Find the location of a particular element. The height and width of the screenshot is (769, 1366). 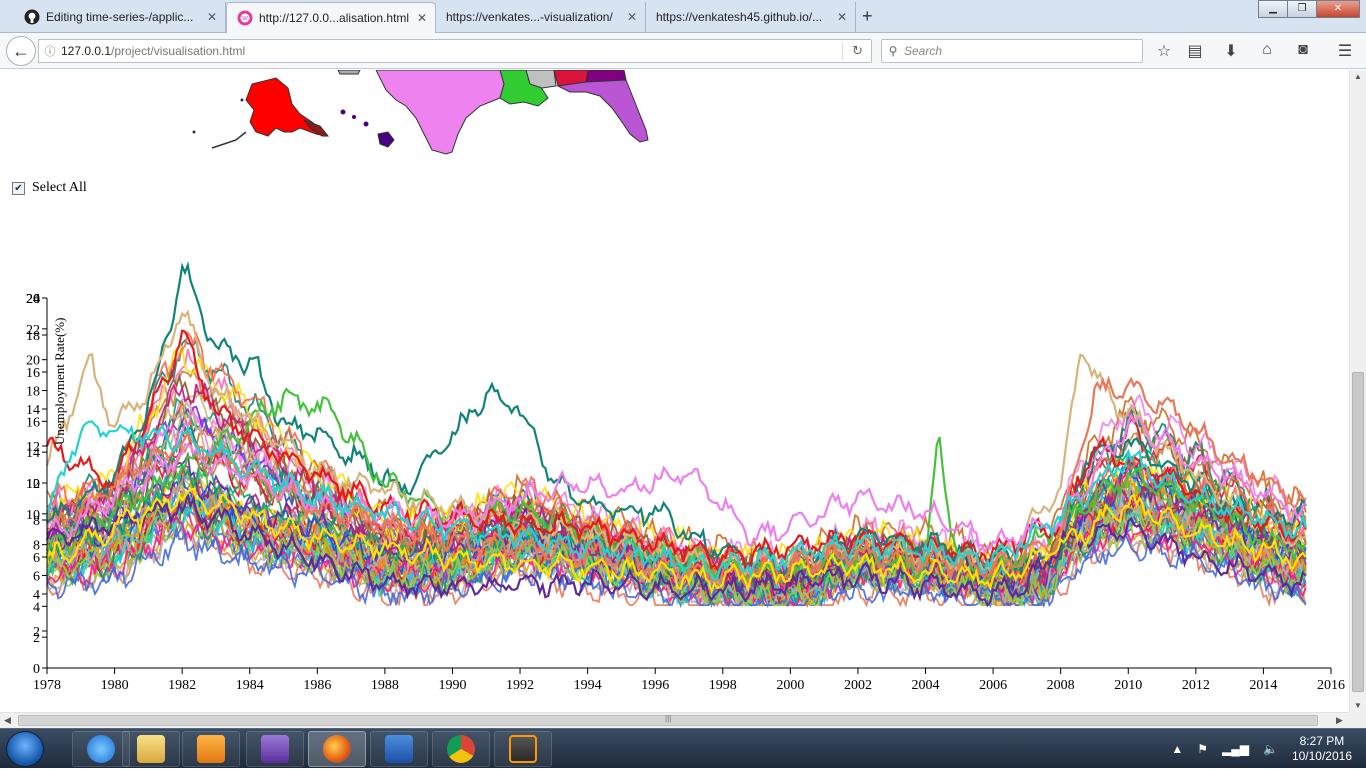

scroll-right-icon: ▶ is located at coordinates (1339, 720).